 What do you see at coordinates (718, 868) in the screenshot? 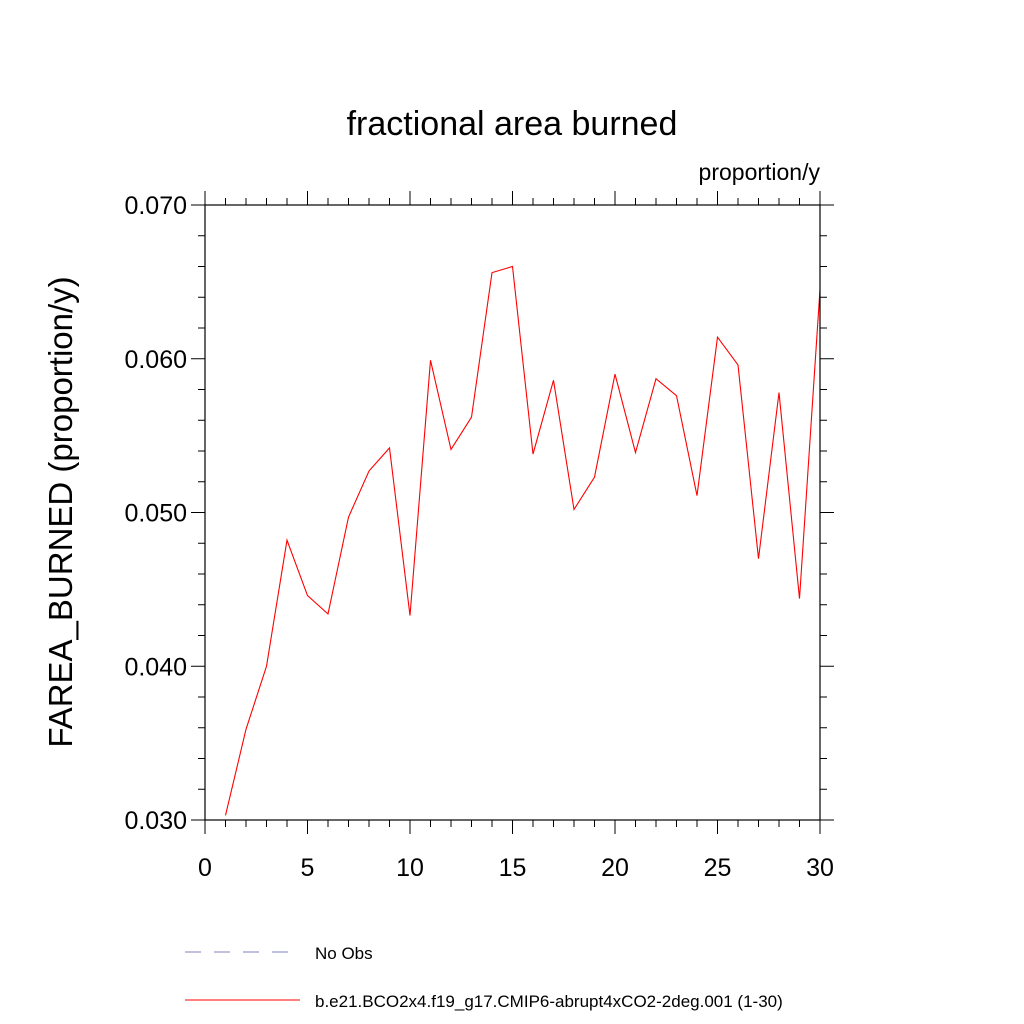
I see `x-tick-label: 25` at bounding box center [718, 868].